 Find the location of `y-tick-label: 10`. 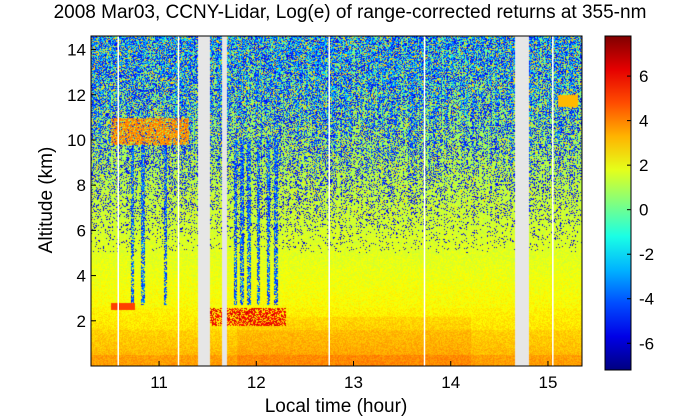

y-tick-label: 10 is located at coordinates (76, 140).